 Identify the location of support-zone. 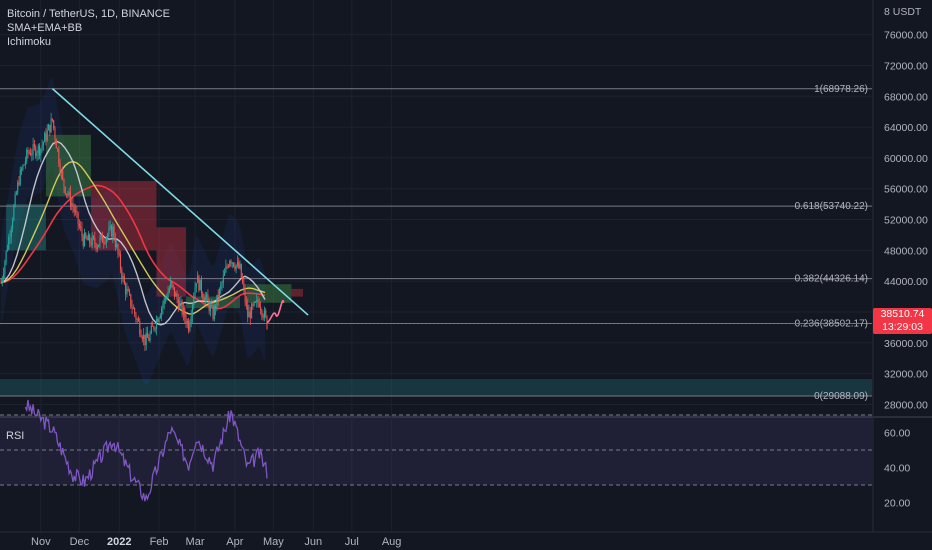
(436, 388).